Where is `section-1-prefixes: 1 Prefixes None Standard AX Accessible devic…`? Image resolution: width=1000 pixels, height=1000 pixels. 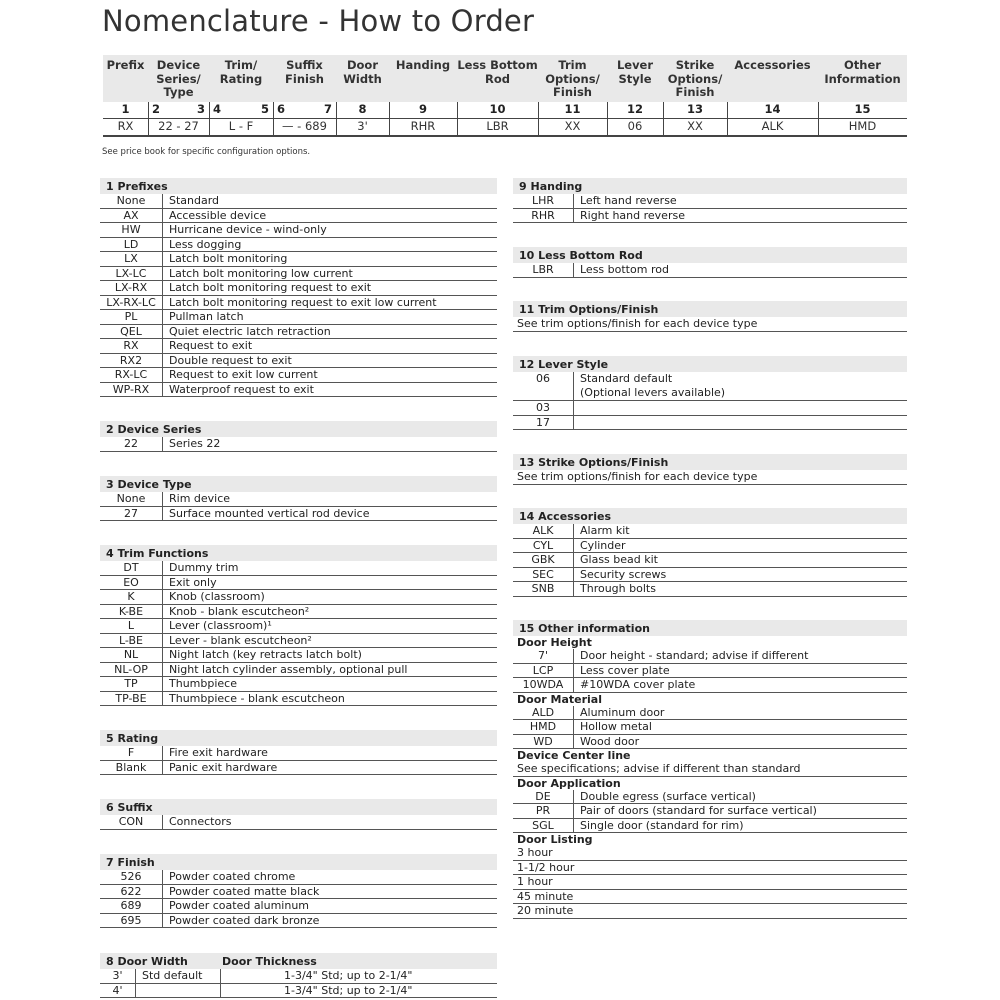 section-1-prefixes: 1 Prefixes None Standard AX Accessible devic… is located at coordinates (298, 287).